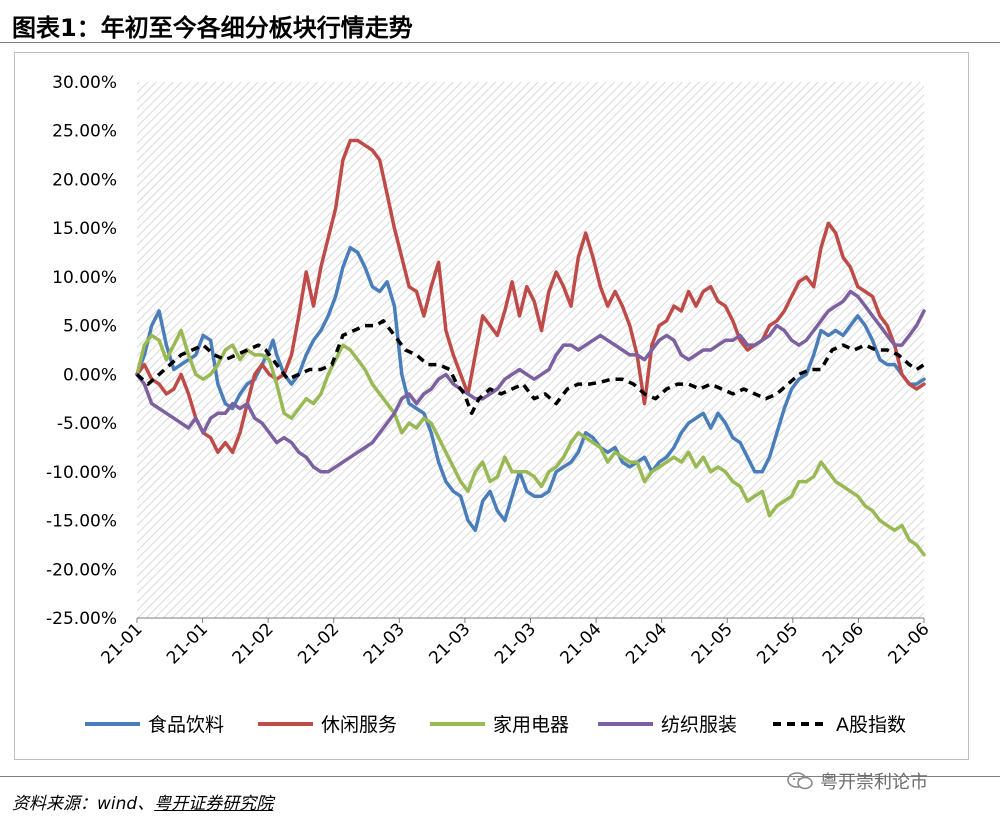 Image resolution: width=1000 pixels, height=822 pixels. I want to click on source-prefix: 资料来源：wind、, so click(83, 804).